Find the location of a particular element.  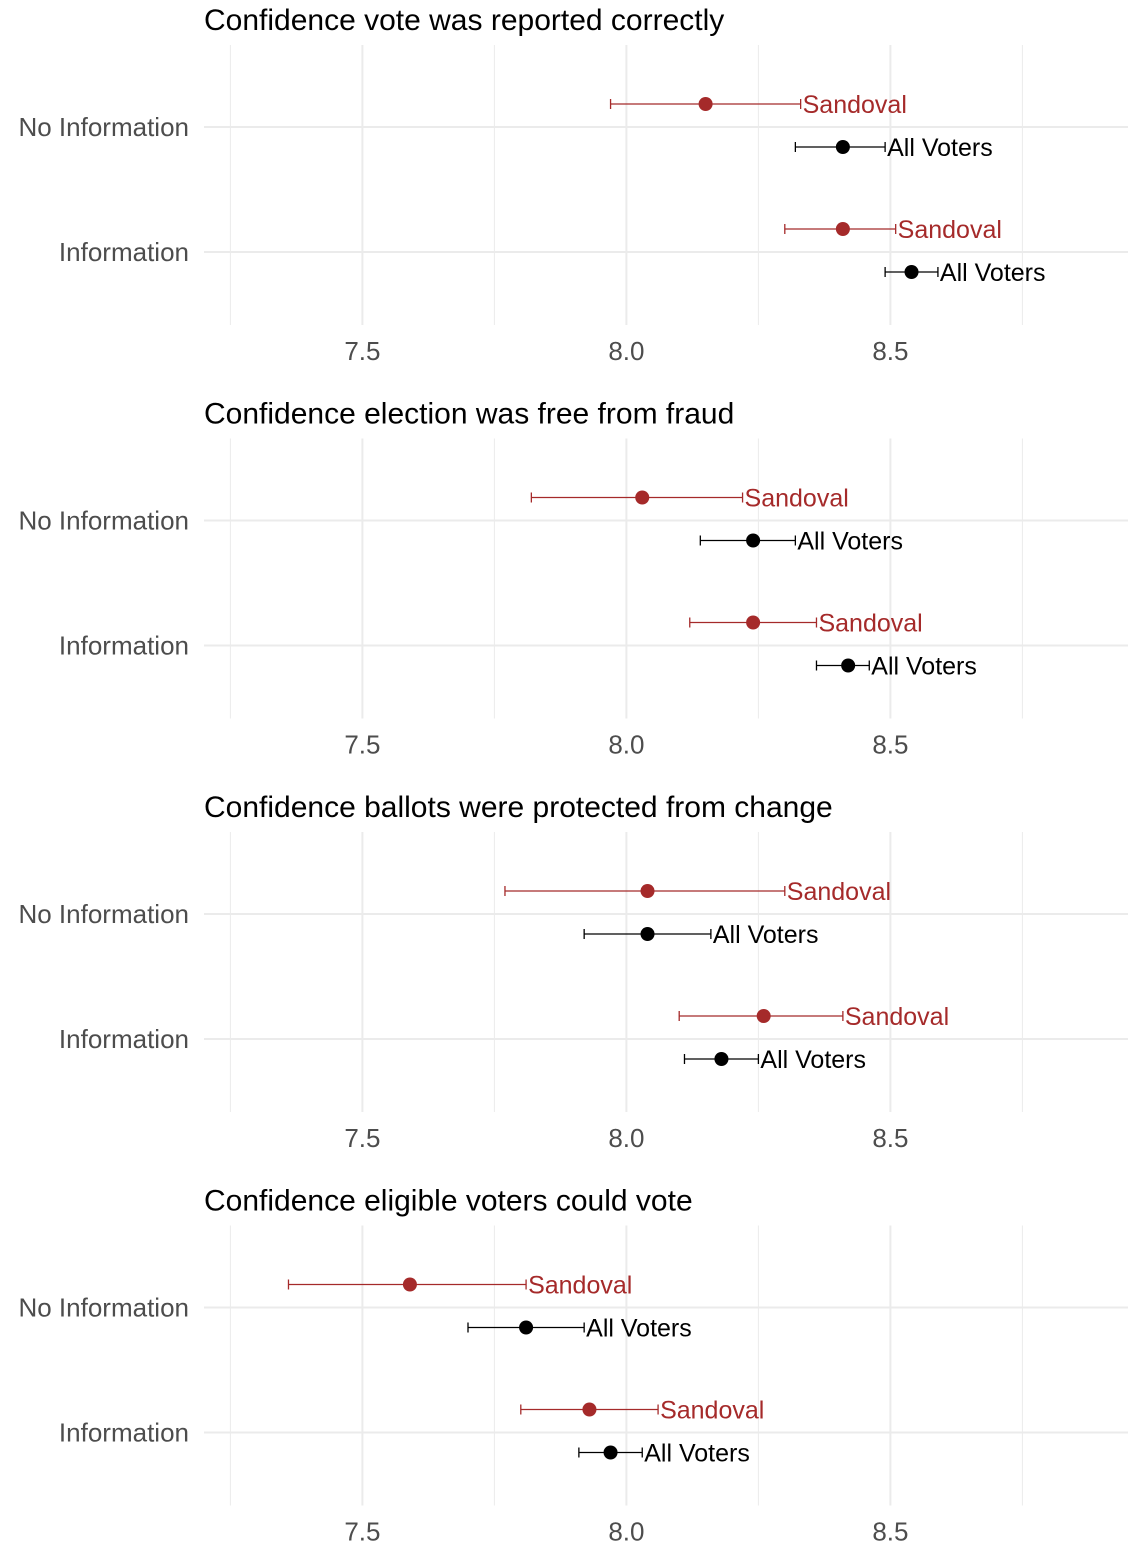

chart-title: Confidence eligible voters could vote is located at coordinates (448, 1201).